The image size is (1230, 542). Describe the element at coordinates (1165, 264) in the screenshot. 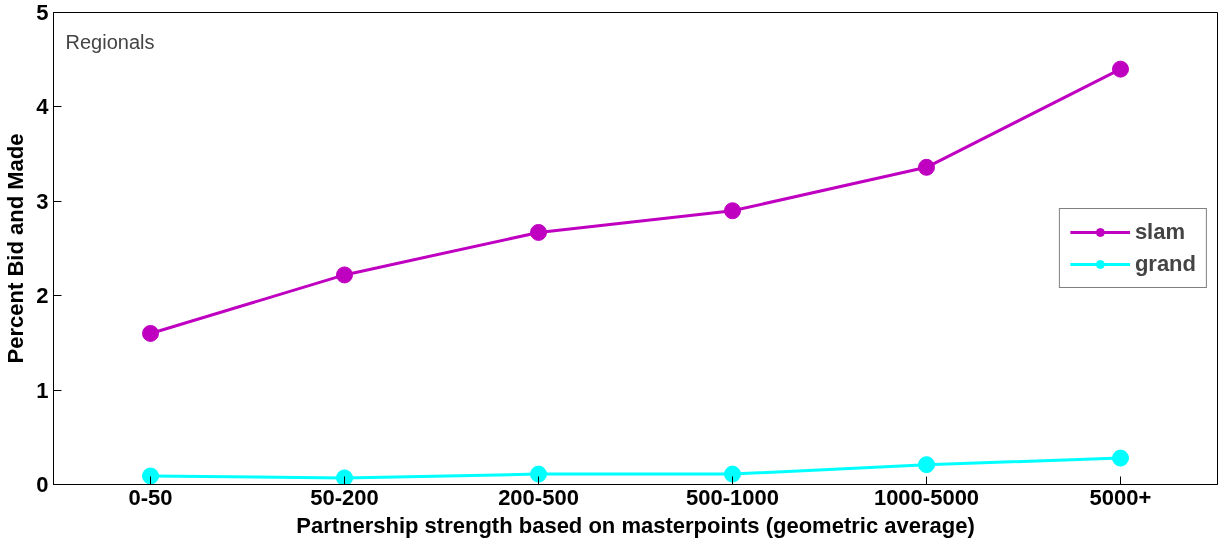

I see `legend-label: grand` at that location.